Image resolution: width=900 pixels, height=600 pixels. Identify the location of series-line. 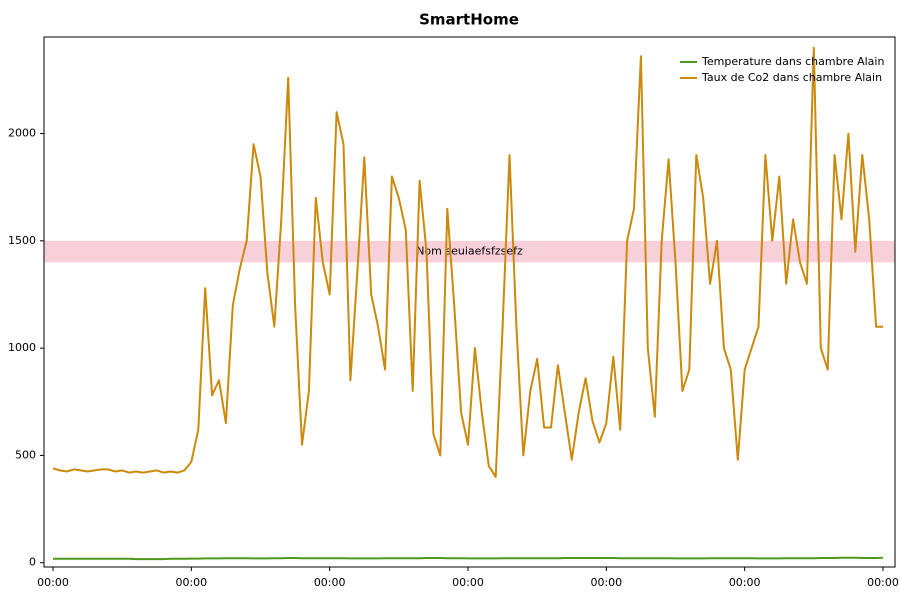
(468, 558).